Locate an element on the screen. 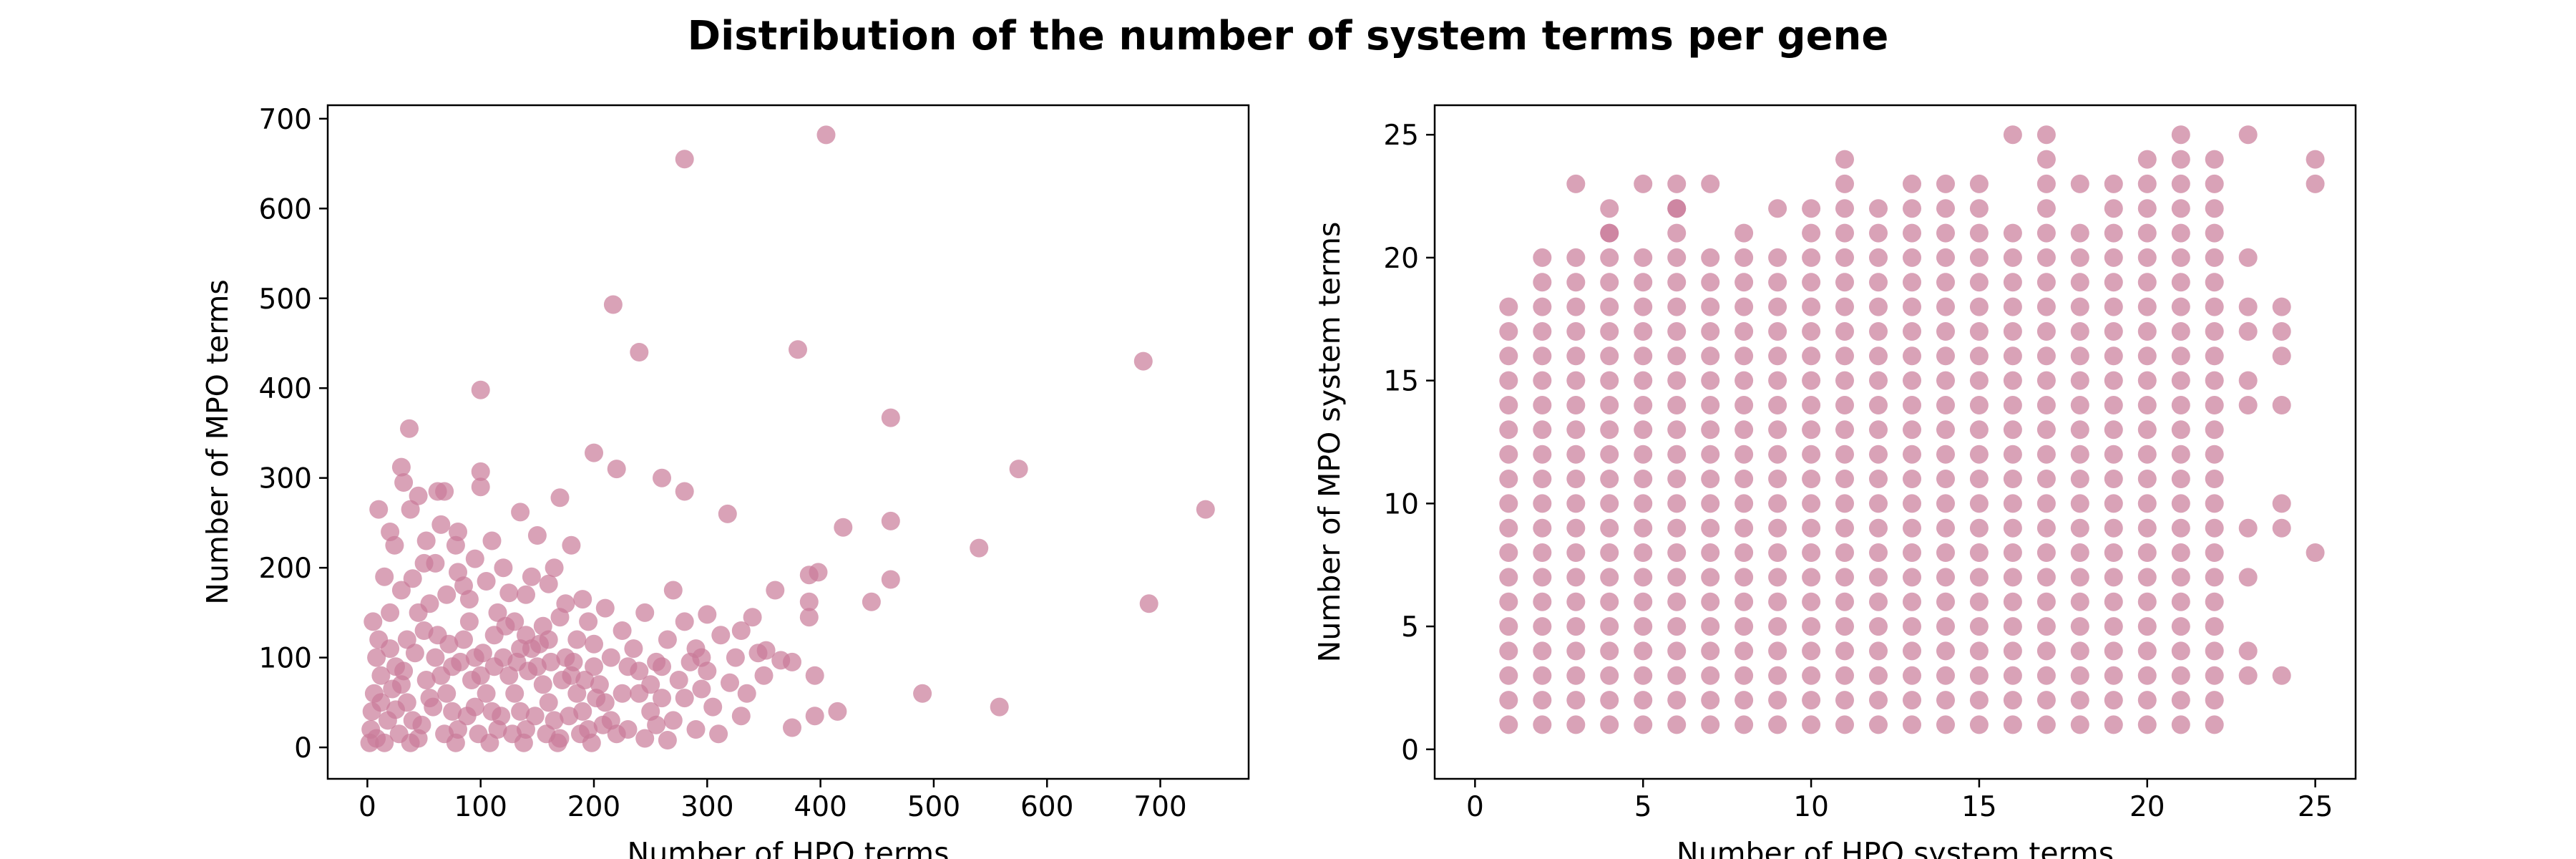 The width and height of the screenshot is (2576, 859). y-tick-label: 5 is located at coordinates (1410, 627).